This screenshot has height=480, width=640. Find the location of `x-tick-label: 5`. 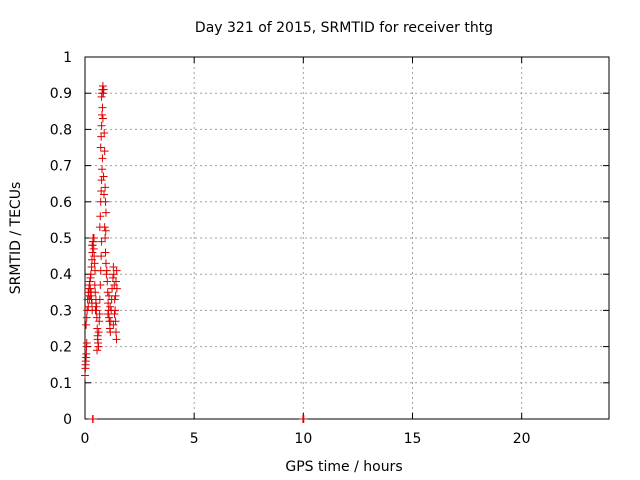

x-tick-label: 5 is located at coordinates (194, 439).